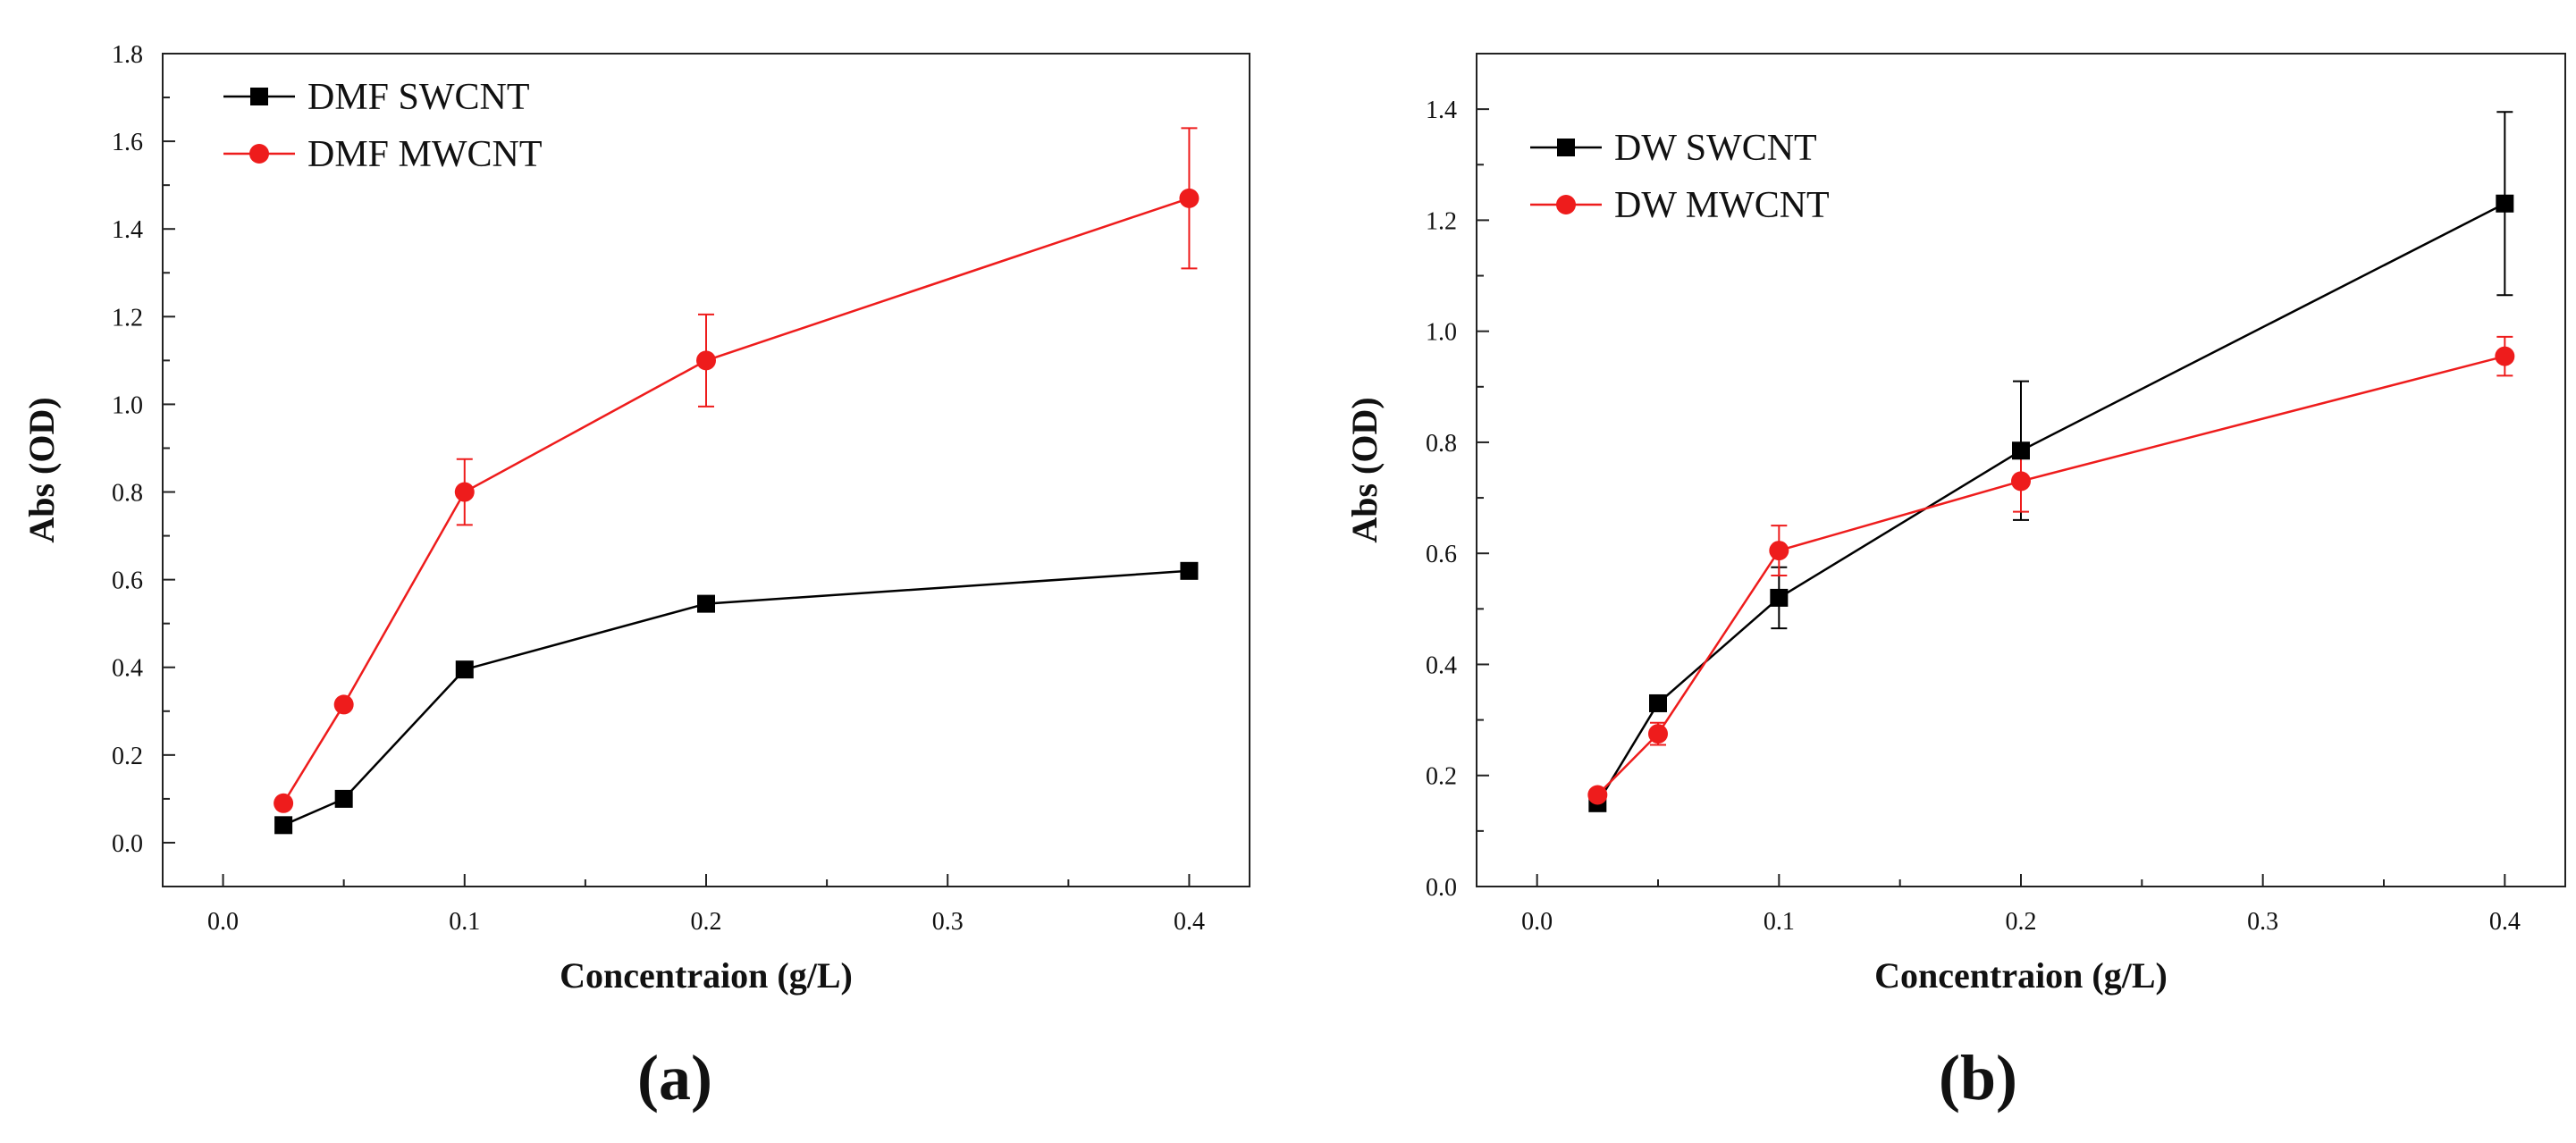 This screenshot has width=2576, height=1143. What do you see at coordinates (128, 143) in the screenshot?
I see `y-tick-label: 1.6` at bounding box center [128, 143].